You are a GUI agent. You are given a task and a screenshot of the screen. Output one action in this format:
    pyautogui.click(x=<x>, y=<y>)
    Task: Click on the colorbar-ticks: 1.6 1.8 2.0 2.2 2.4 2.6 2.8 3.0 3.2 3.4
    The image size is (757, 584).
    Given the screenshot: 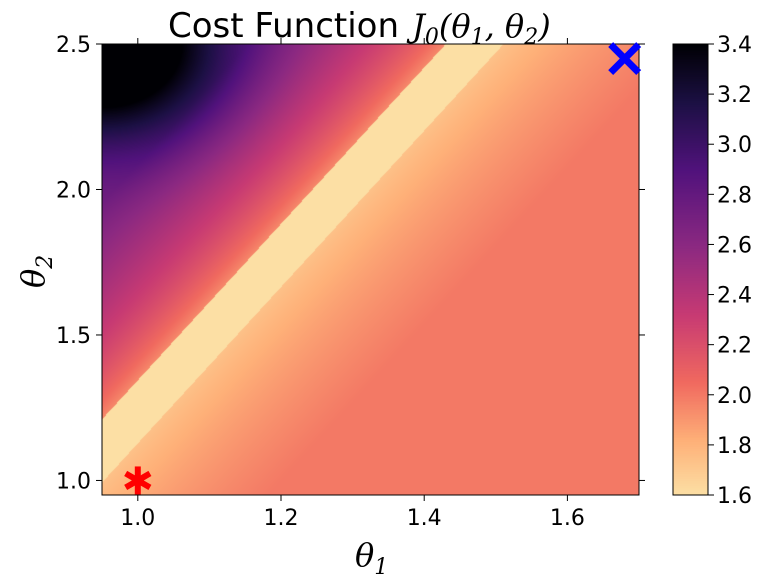 What is the action you would take?
    pyautogui.click(x=730, y=271)
    